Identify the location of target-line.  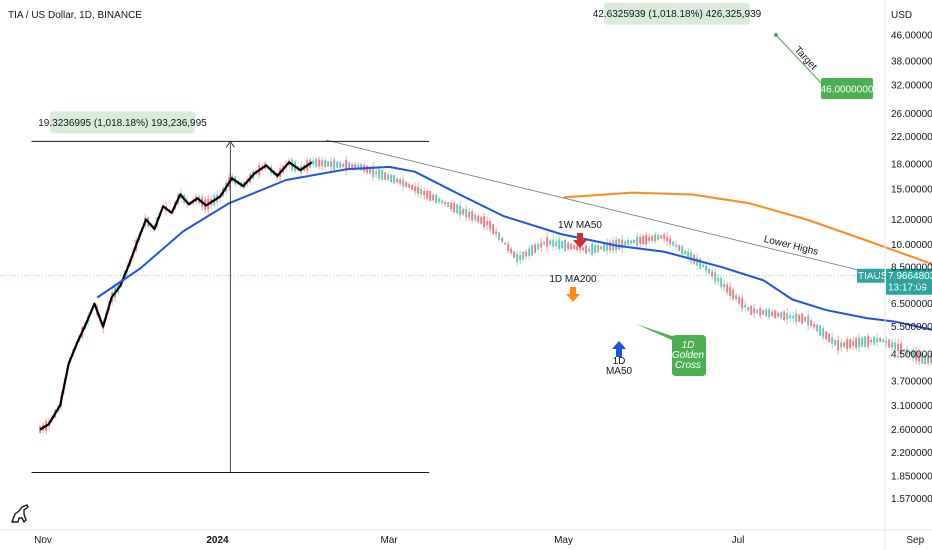
(799, 59).